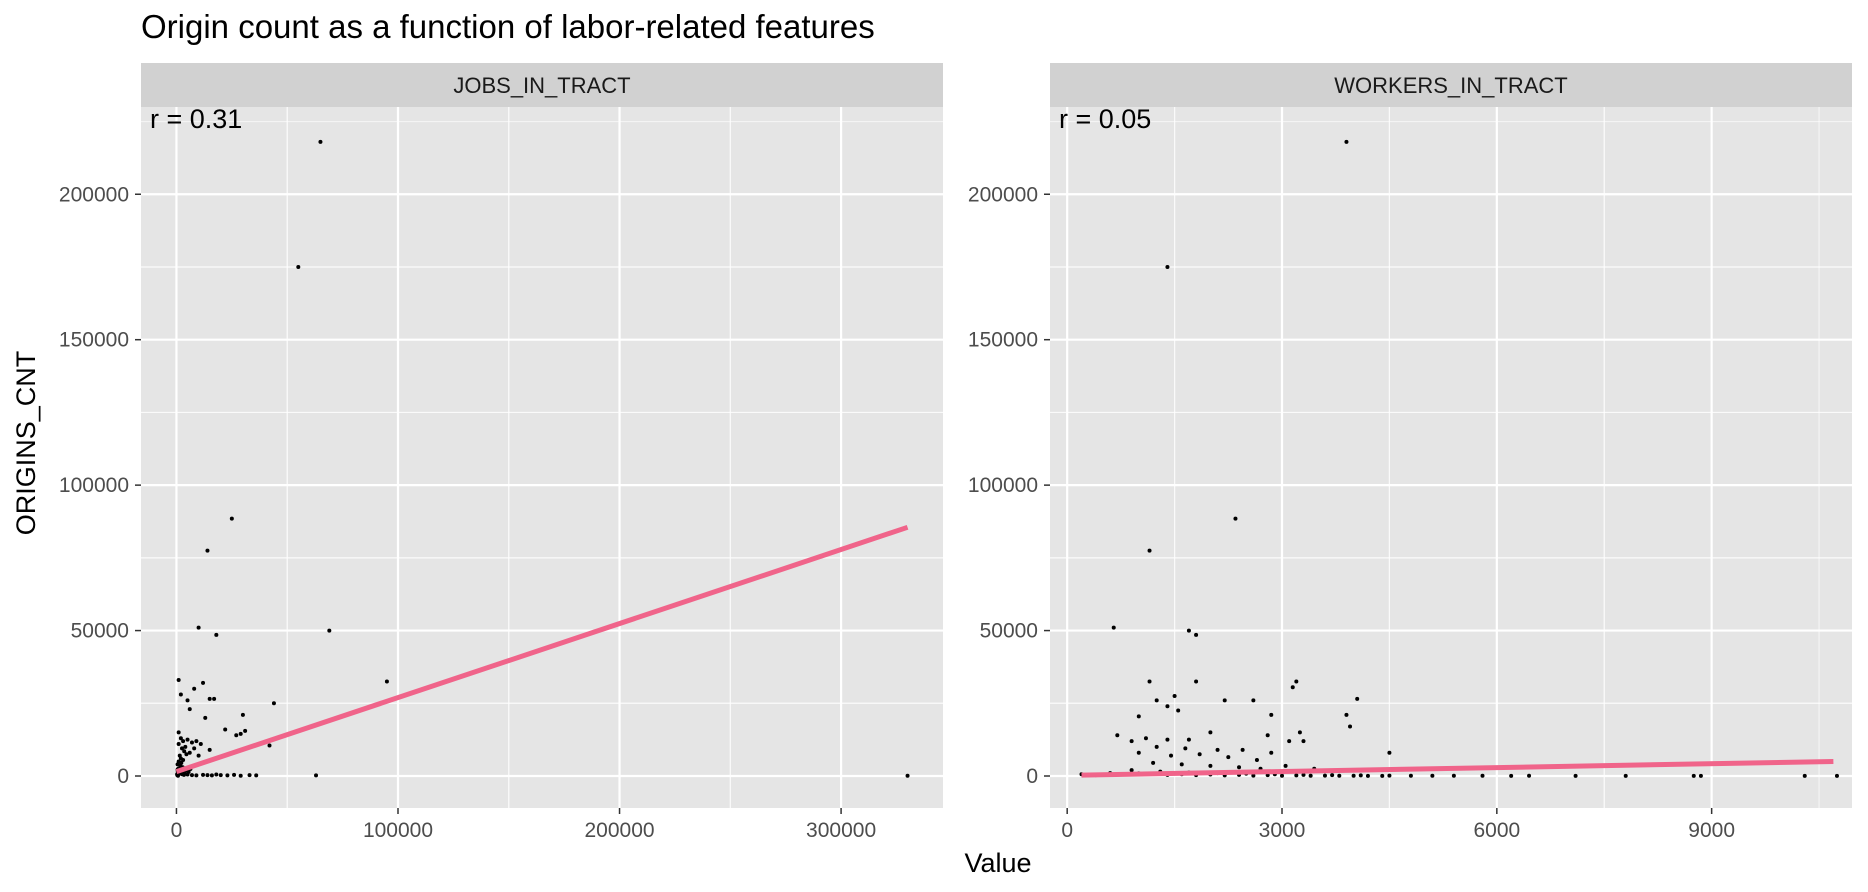  What do you see at coordinates (100, 631) in the screenshot?
I see `y-tick-label: 50000` at bounding box center [100, 631].